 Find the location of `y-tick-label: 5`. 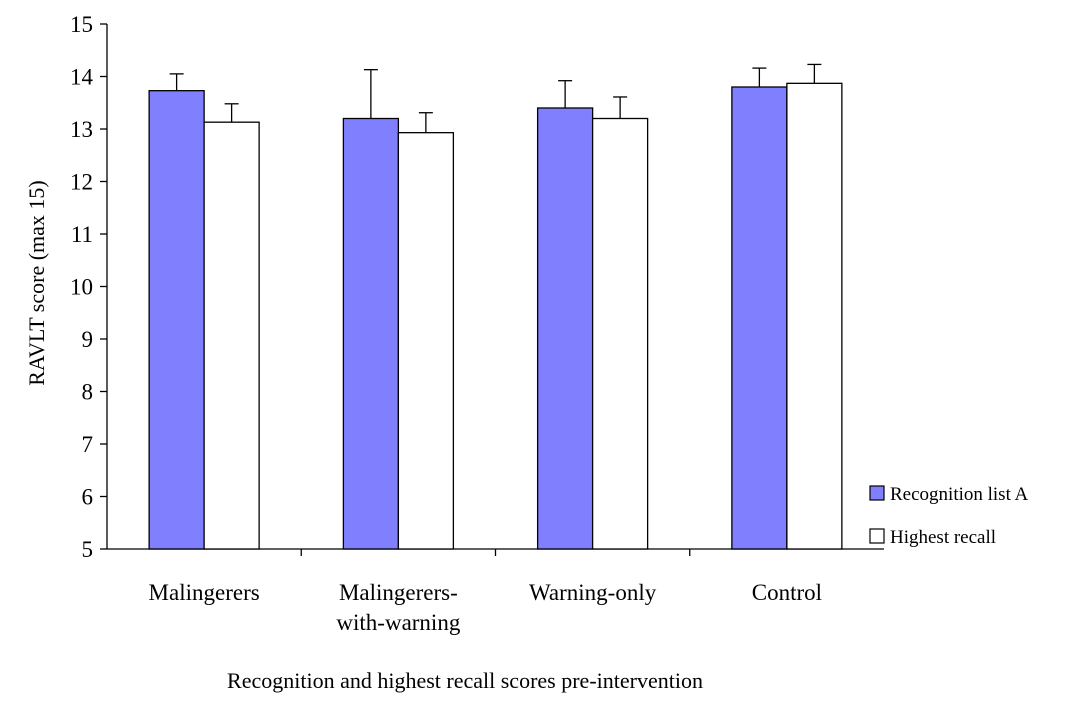

y-tick-label: 5 is located at coordinates (88, 549).